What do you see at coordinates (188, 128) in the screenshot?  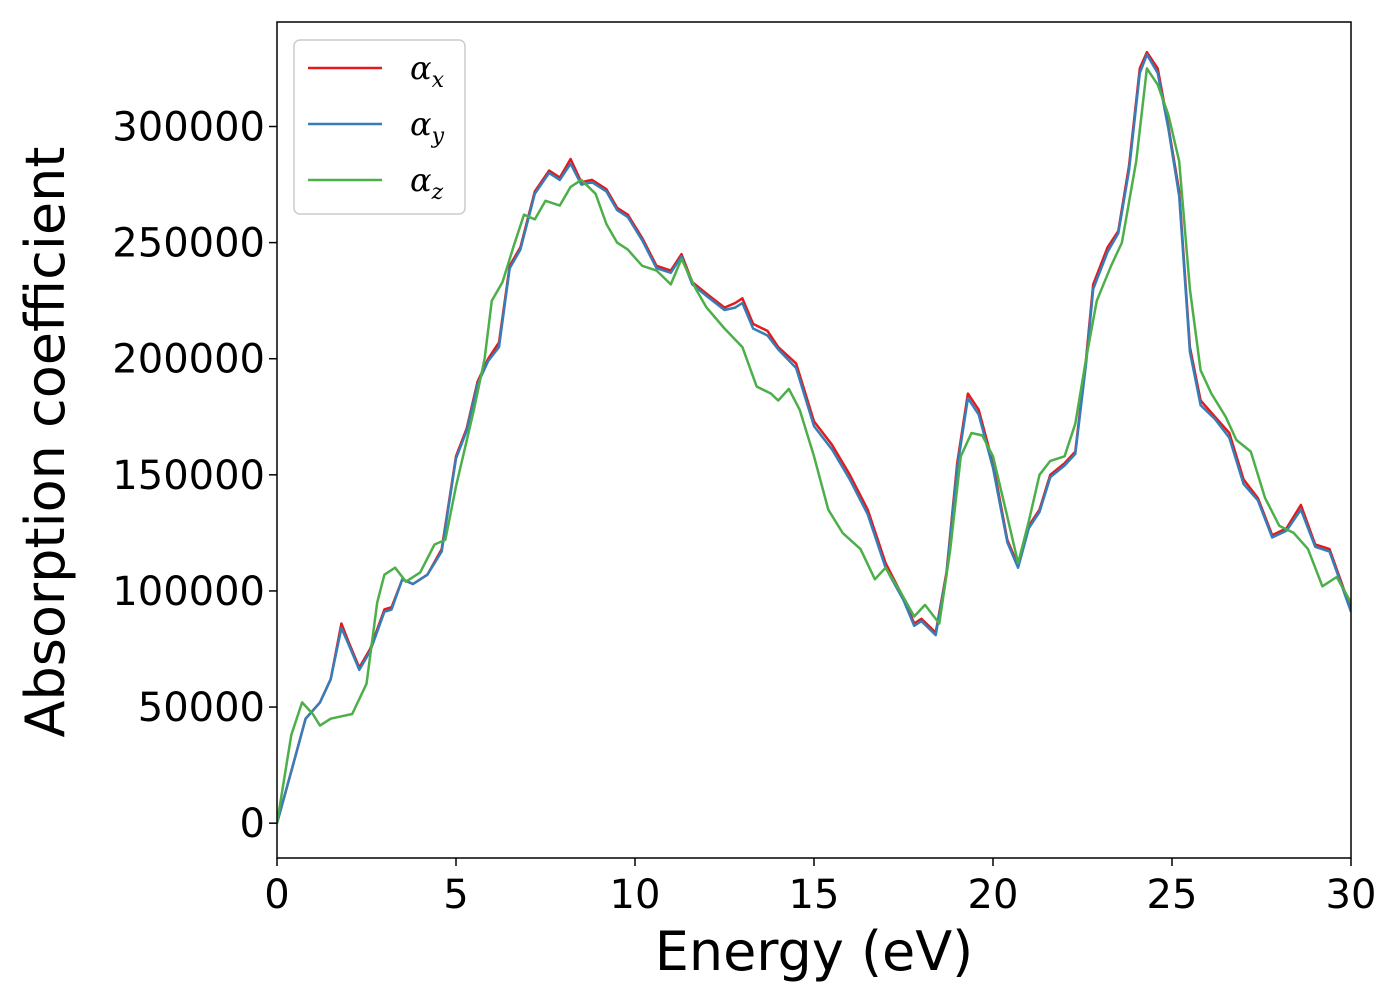 I see `y-tick-label: 300000` at bounding box center [188, 128].